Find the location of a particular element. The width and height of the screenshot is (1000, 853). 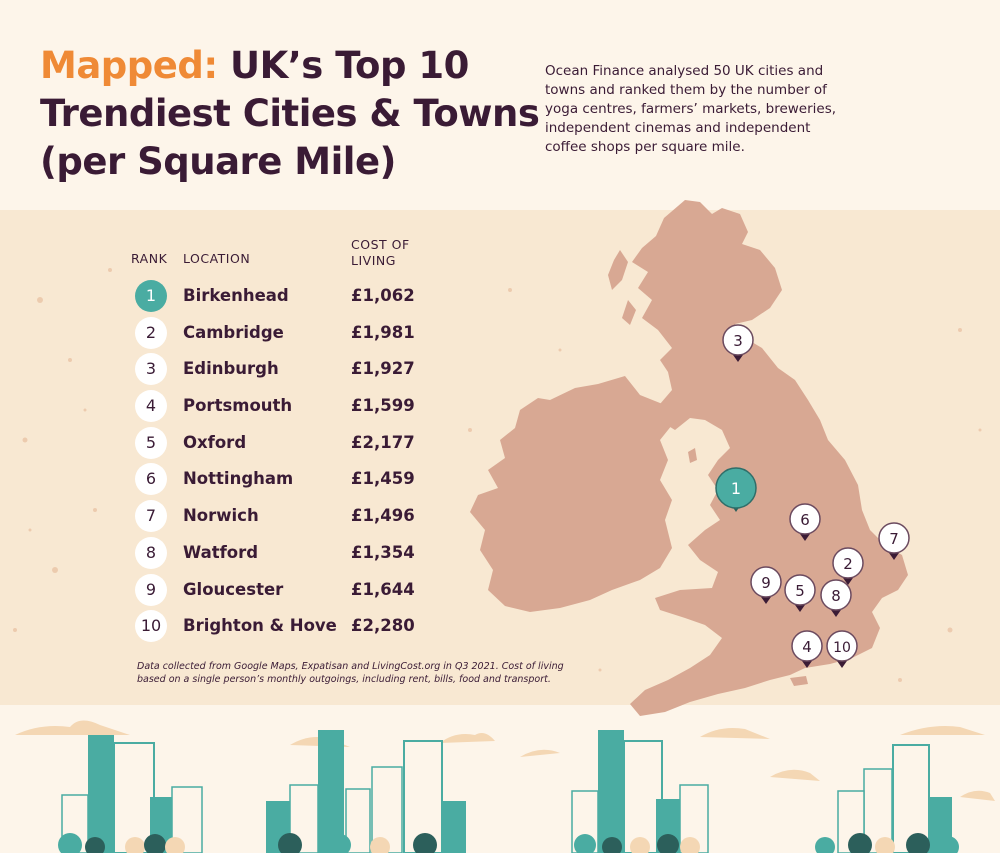

hebrides-islands-south is located at coordinates (629, 312).